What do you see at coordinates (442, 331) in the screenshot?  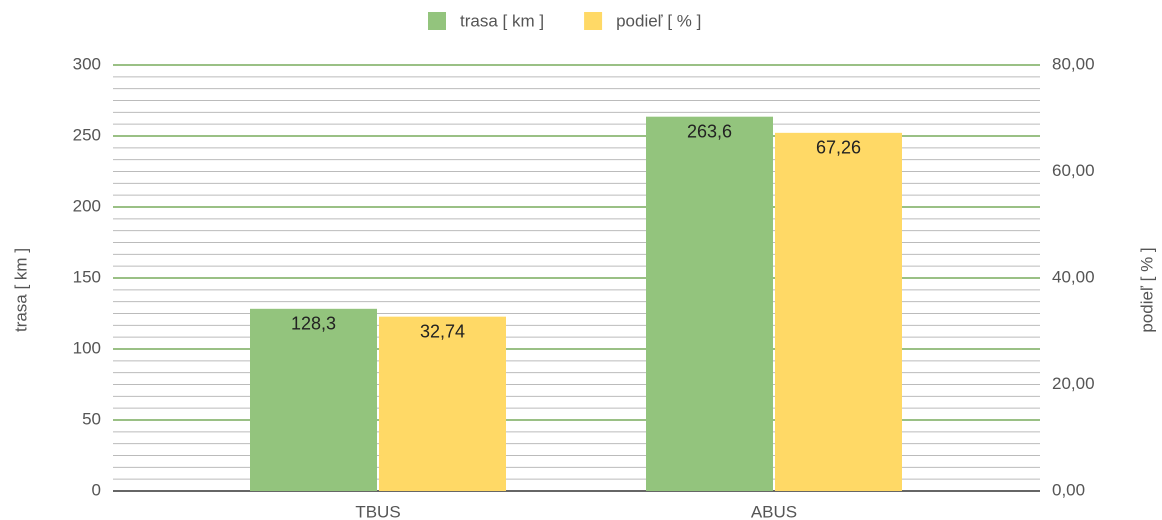 I see `value-label: 32,74` at bounding box center [442, 331].